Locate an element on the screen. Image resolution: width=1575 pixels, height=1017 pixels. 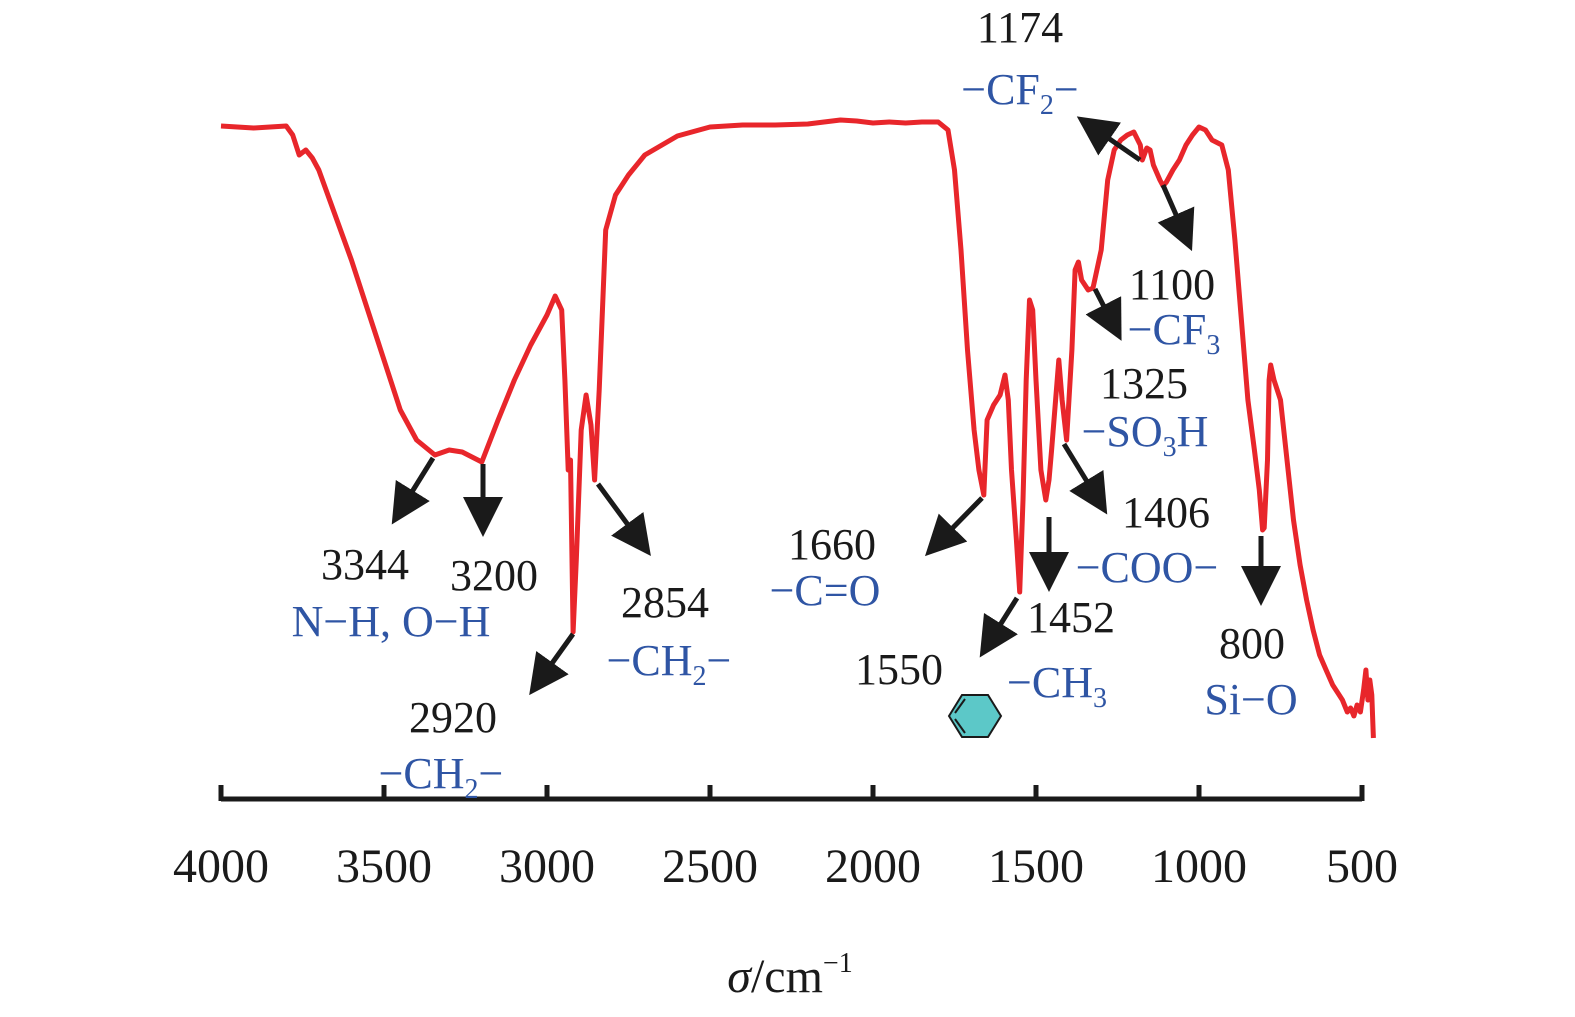
group-label-2920: −CH2− is located at coordinates (441, 777).